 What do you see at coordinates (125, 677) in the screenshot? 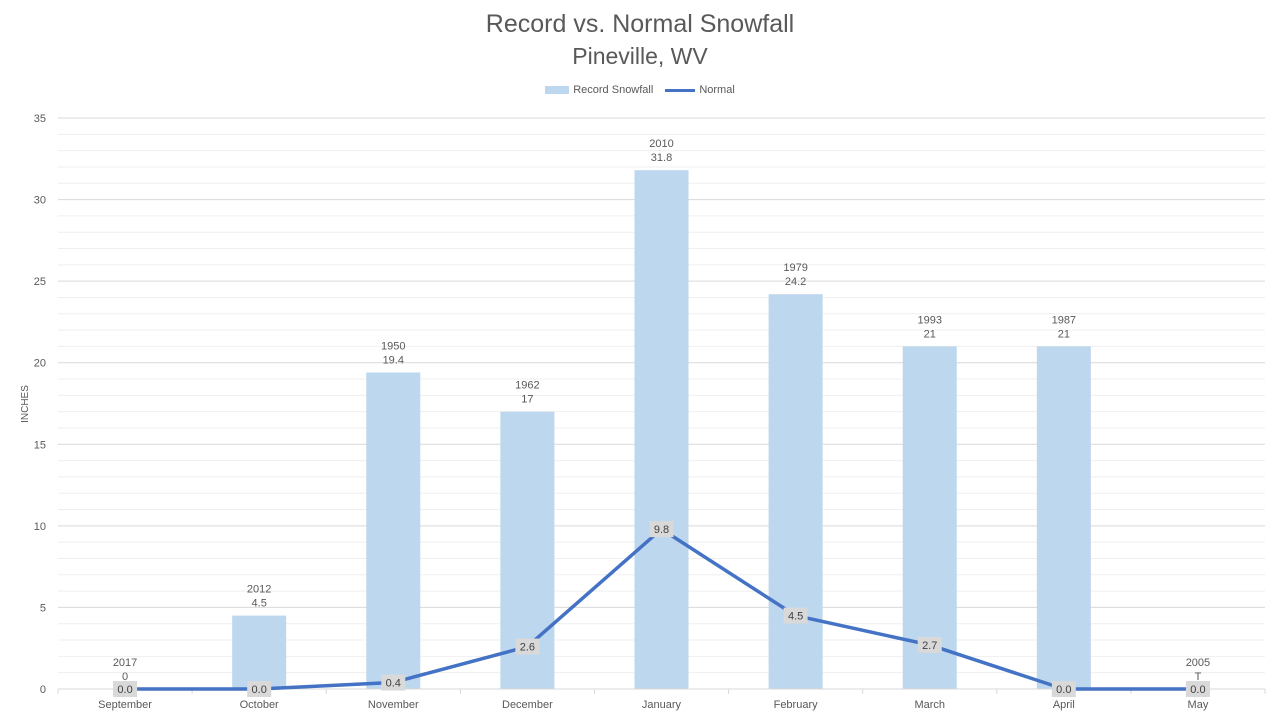
I see `bar-value-label: 0` at bounding box center [125, 677].